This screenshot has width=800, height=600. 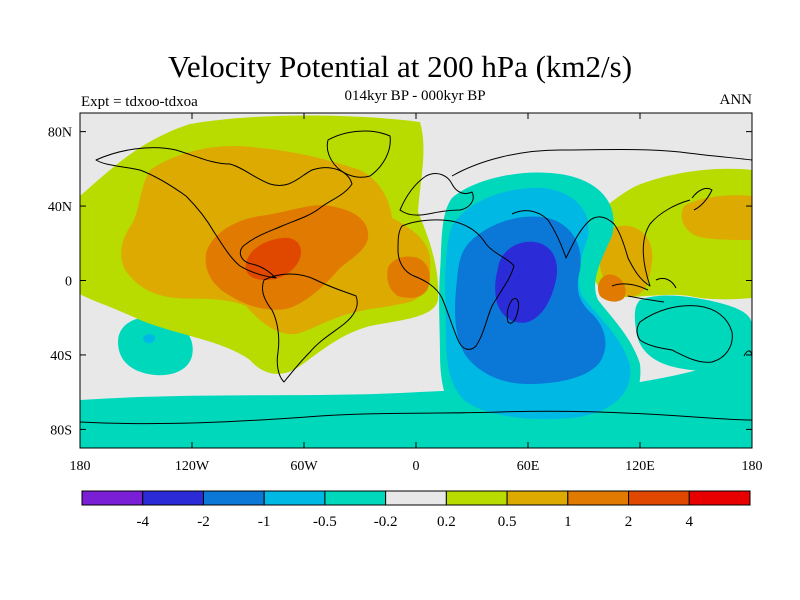 I want to click on coastline-north-america, so click(x=224, y=213).